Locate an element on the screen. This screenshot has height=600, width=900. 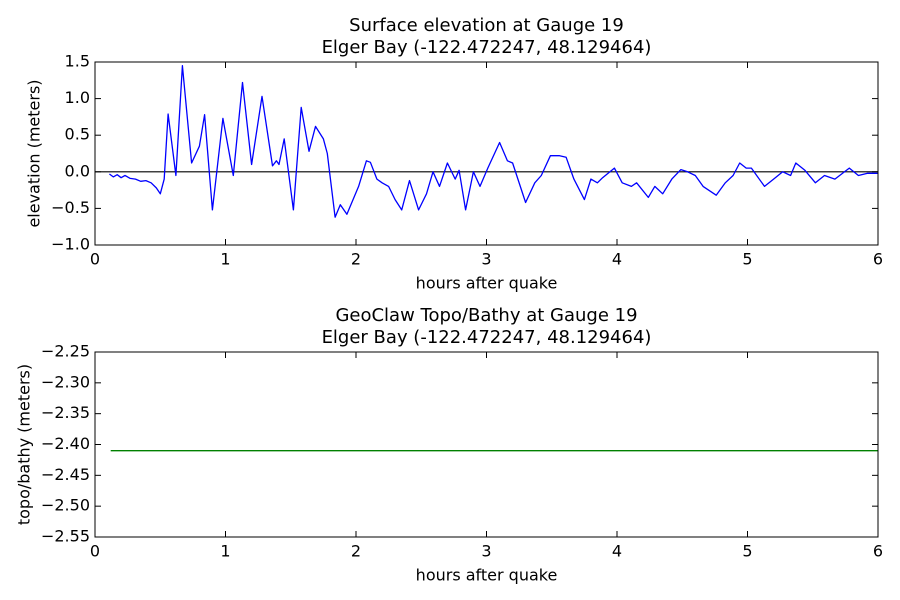
chart-title: Surface elevation at Gauge 19 is located at coordinates (486, 25).